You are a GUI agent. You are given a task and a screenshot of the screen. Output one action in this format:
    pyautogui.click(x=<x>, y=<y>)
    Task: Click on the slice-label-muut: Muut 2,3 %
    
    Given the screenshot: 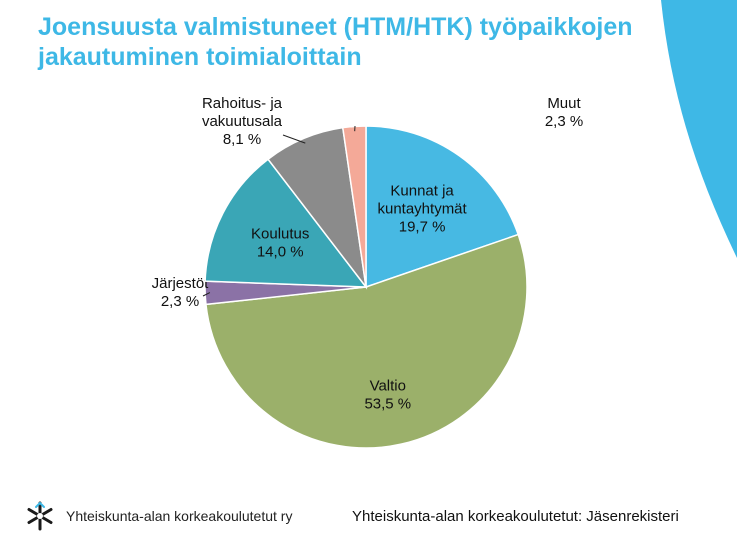 What is the action you would take?
    pyautogui.click(x=564, y=112)
    